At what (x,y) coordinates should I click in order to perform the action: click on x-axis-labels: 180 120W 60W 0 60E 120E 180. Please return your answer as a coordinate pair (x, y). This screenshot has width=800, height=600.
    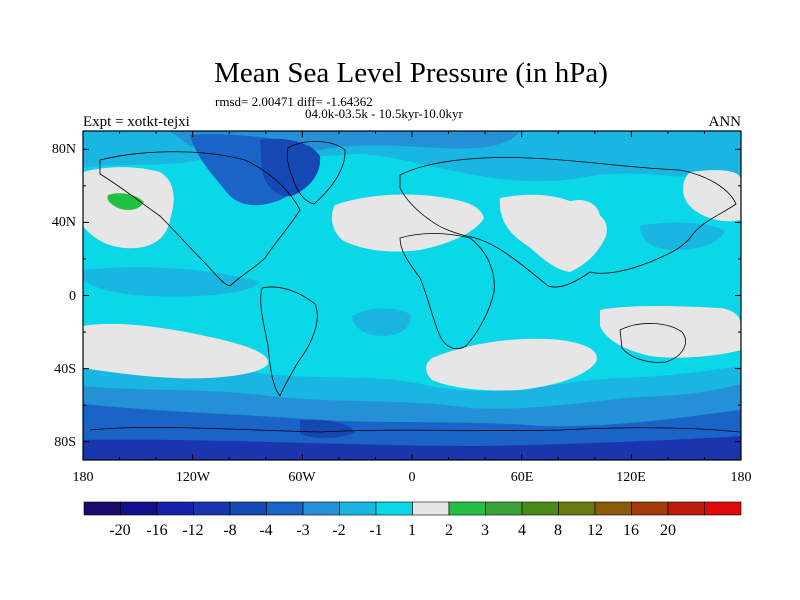
    Looking at the image, I should click on (412, 477).